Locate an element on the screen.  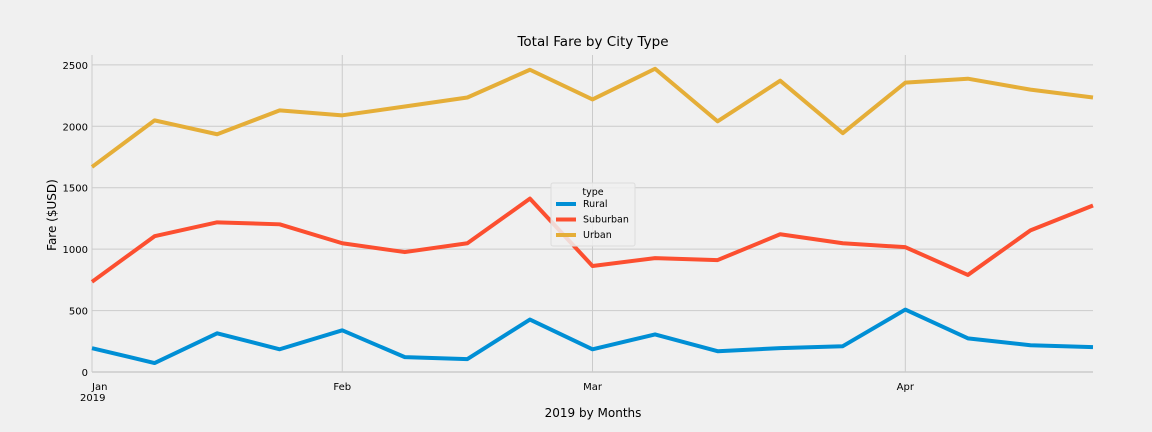
x-tick-sublabel: 2019 is located at coordinates (92, 398).